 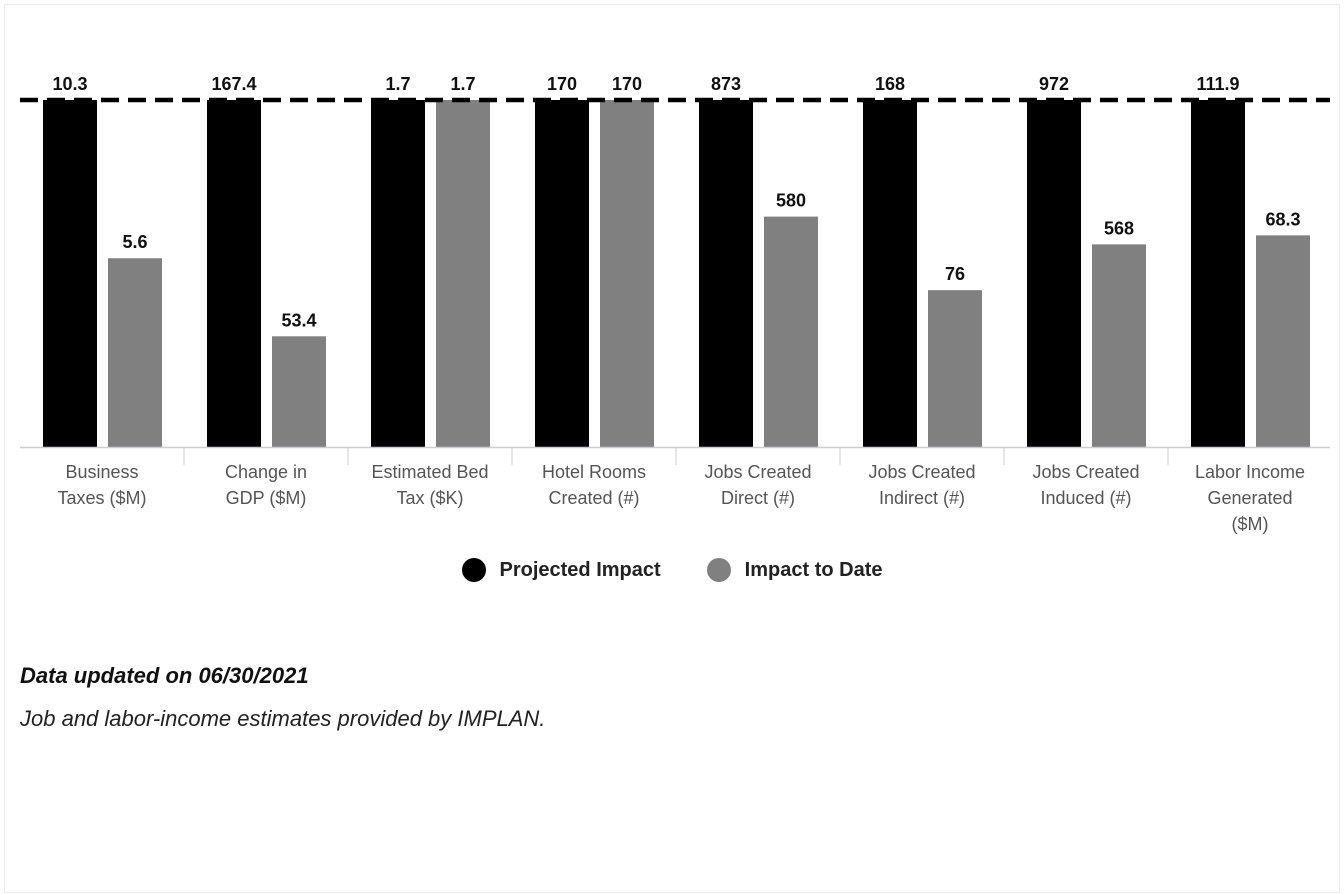 I want to click on legend-swatch-projected, so click(x=473, y=570).